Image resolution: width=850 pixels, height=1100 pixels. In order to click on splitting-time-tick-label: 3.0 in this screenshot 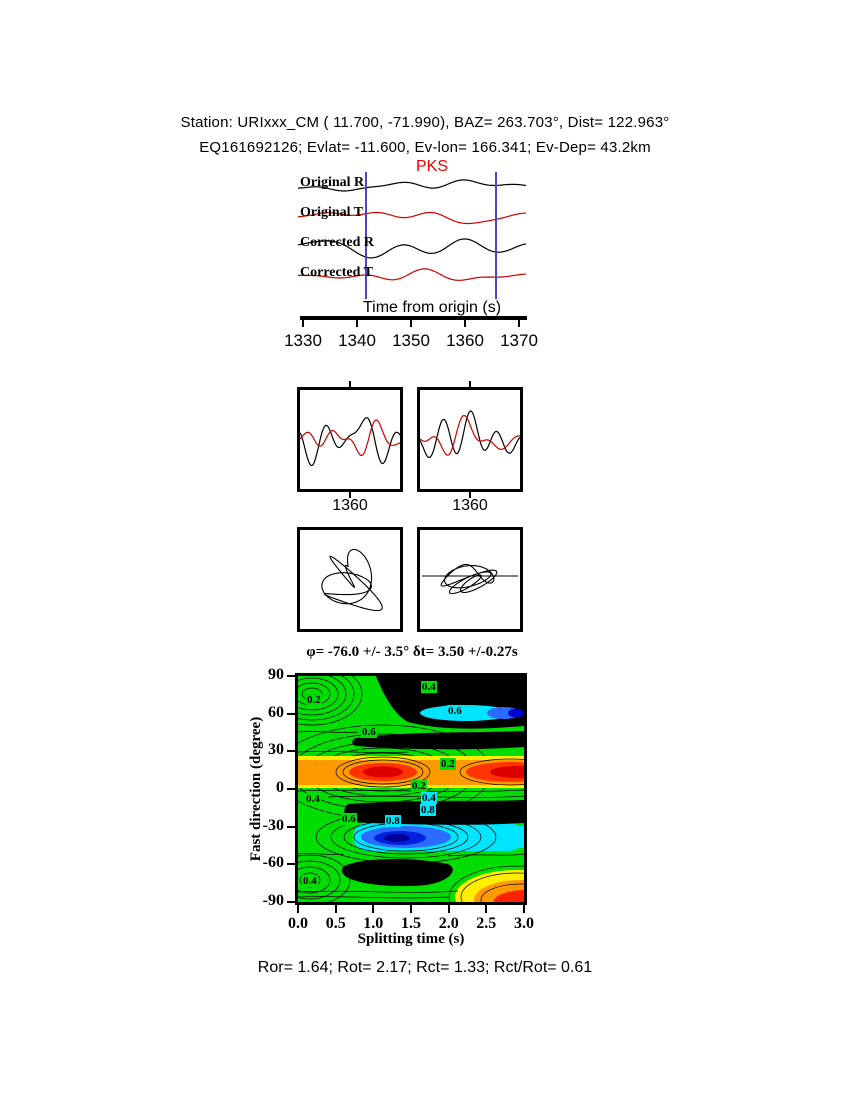, I will do `click(524, 923)`.